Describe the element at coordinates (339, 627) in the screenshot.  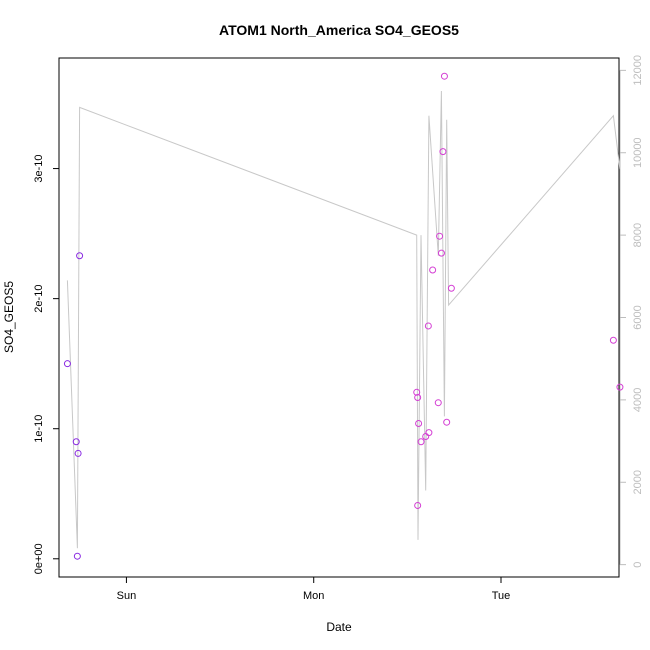
I see `x-axis-label: Date` at that location.